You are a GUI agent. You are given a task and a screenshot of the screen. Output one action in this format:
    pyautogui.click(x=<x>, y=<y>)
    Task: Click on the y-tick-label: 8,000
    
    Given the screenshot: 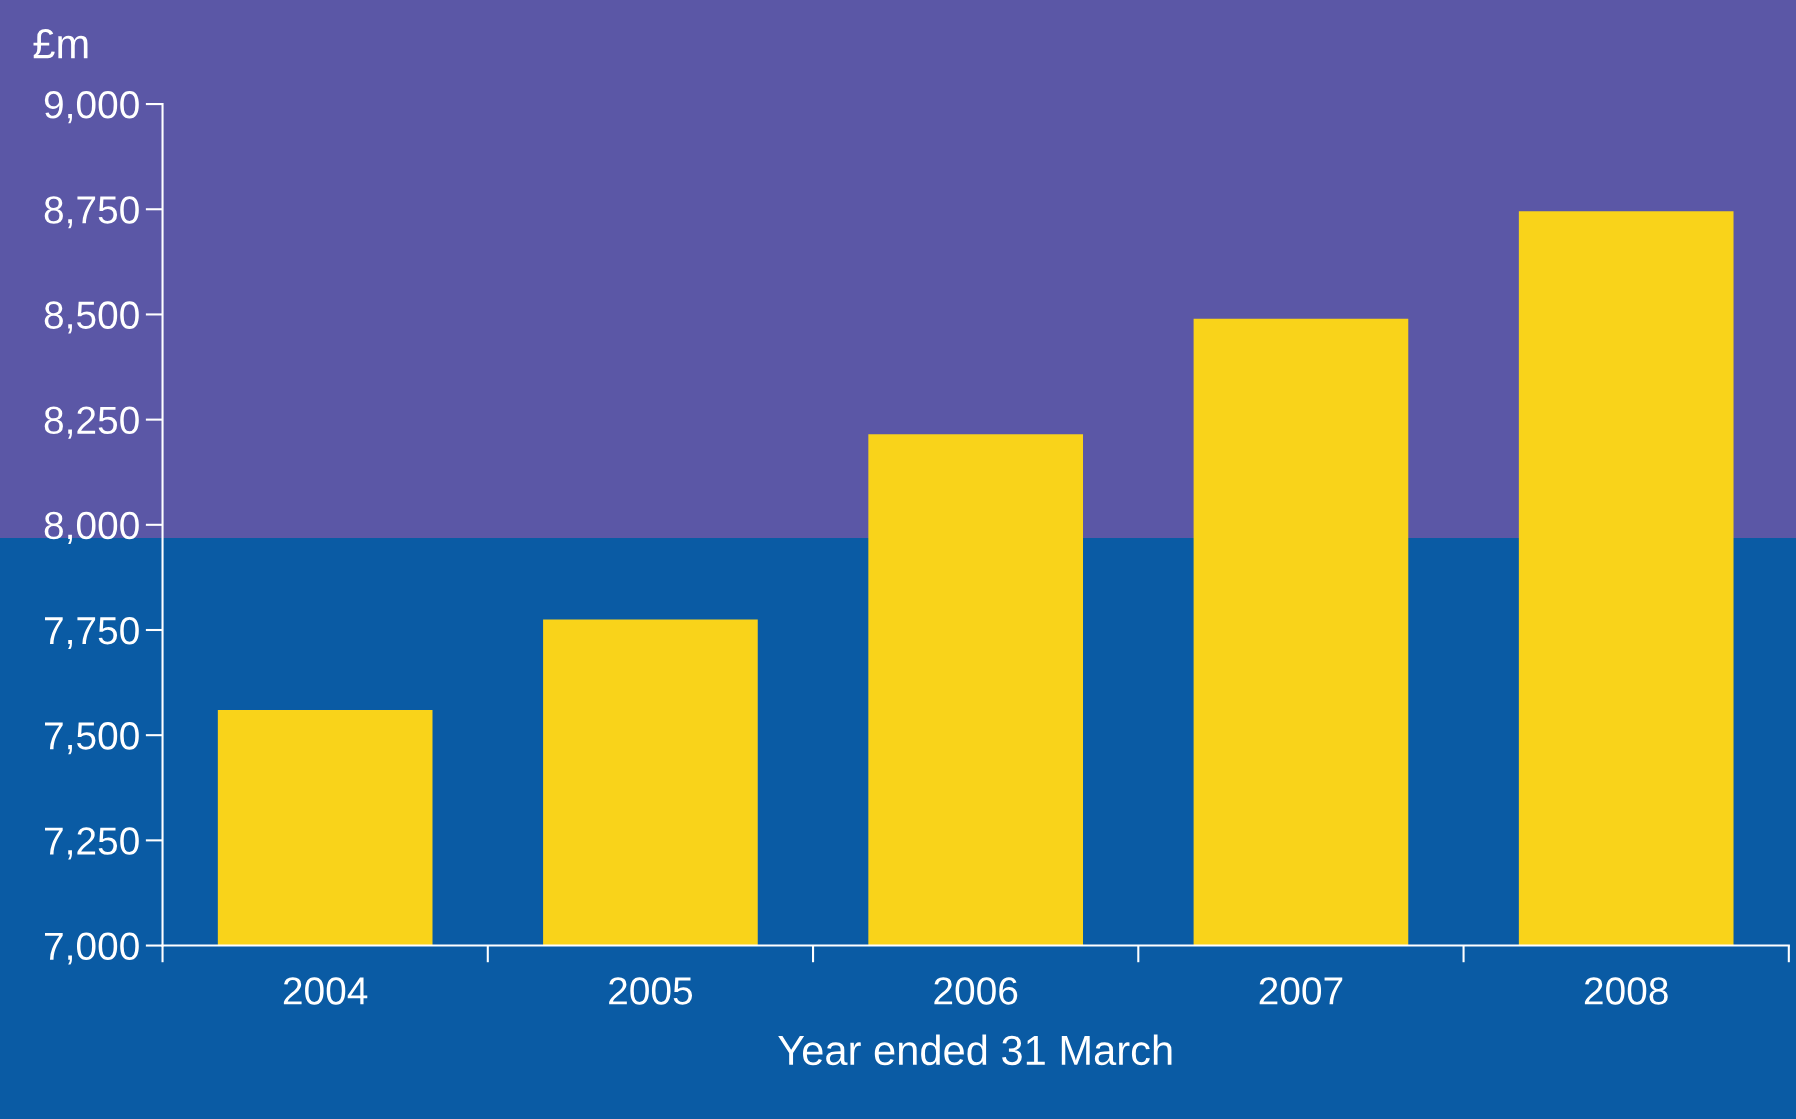 What is the action you would take?
    pyautogui.click(x=91, y=527)
    